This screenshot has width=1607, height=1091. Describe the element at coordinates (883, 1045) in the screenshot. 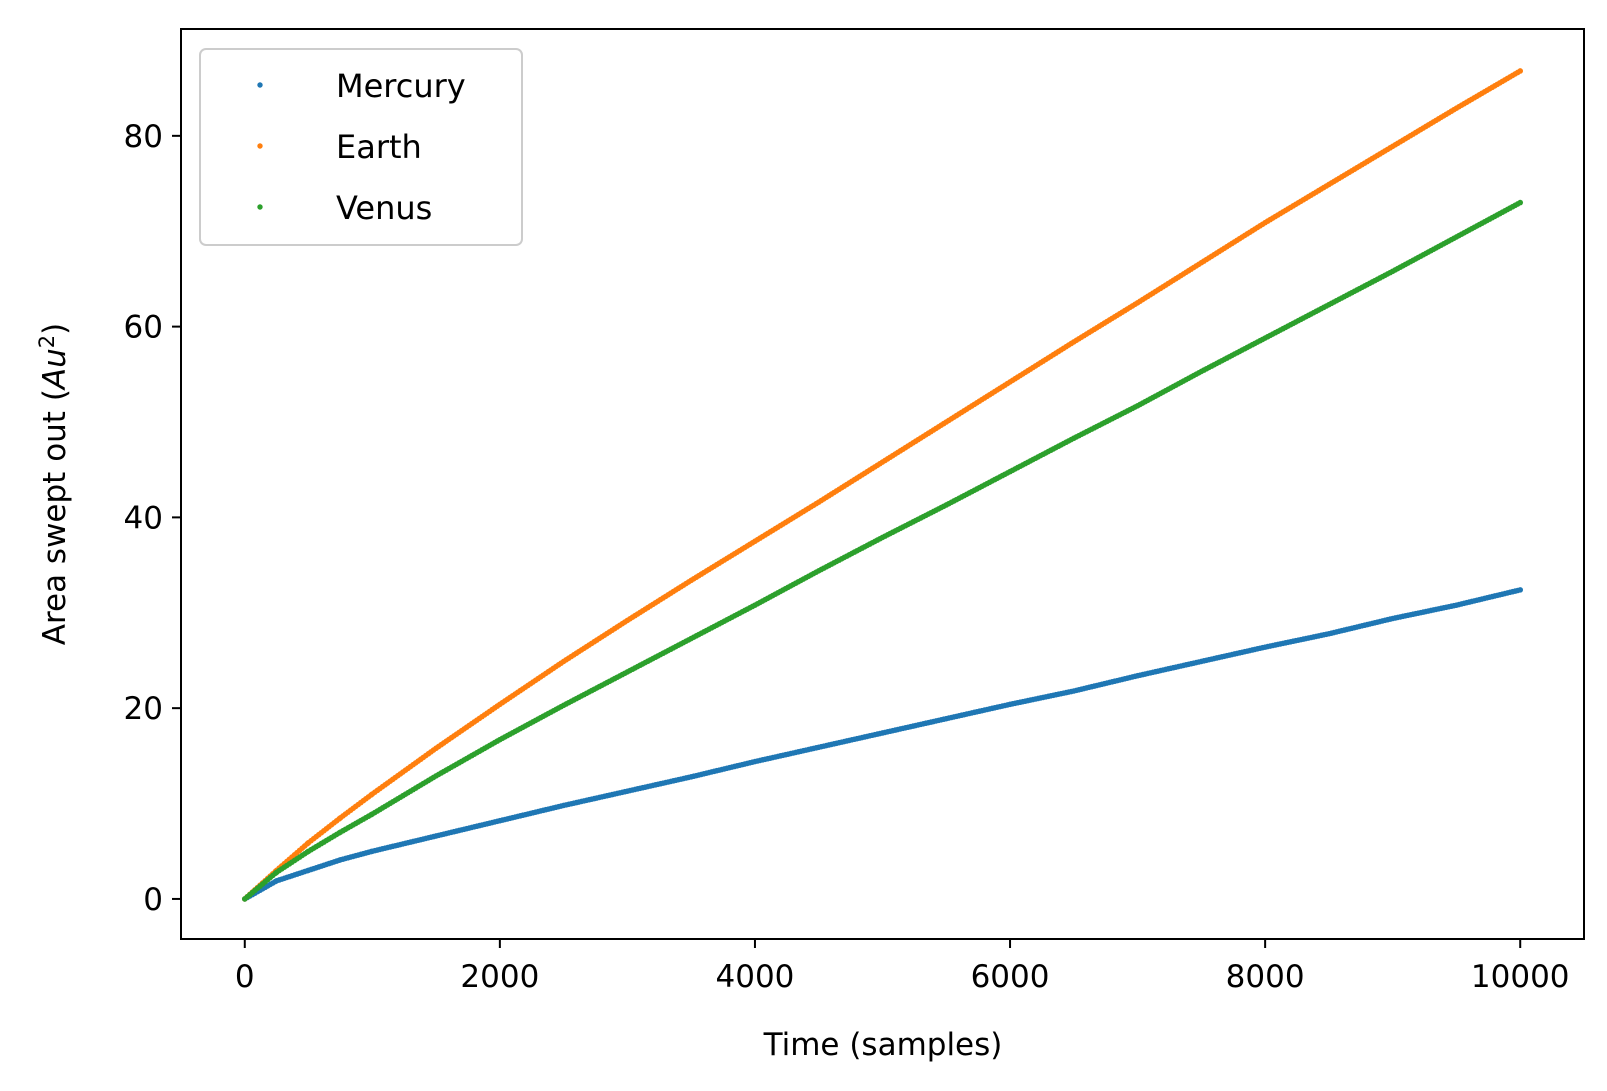

I see `x-axis-label: Time (samples)` at that location.